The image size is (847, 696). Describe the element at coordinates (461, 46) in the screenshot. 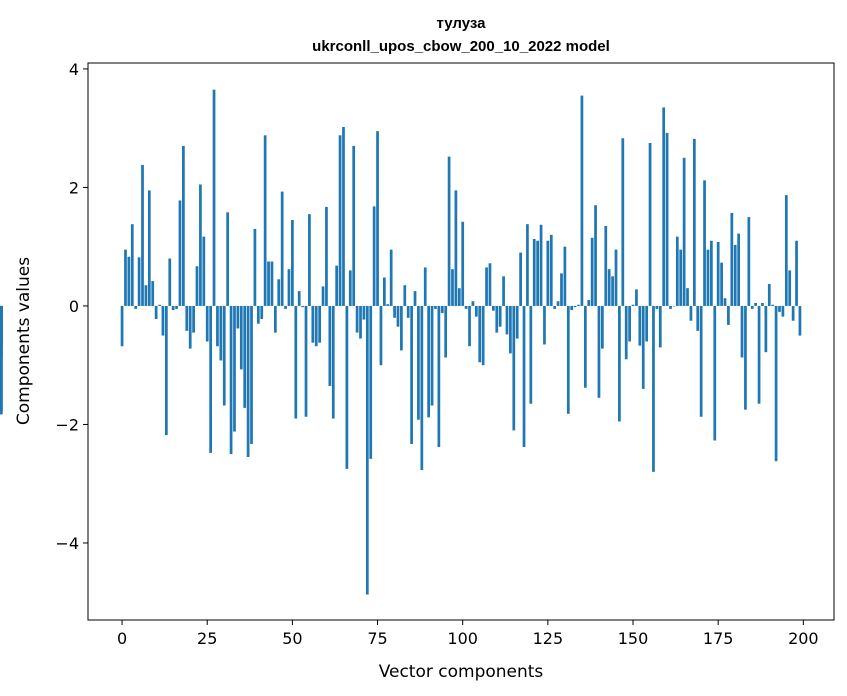

I see `chart-title-line-2: ukrconll_upos_cbow_200_10_2022 model` at that location.